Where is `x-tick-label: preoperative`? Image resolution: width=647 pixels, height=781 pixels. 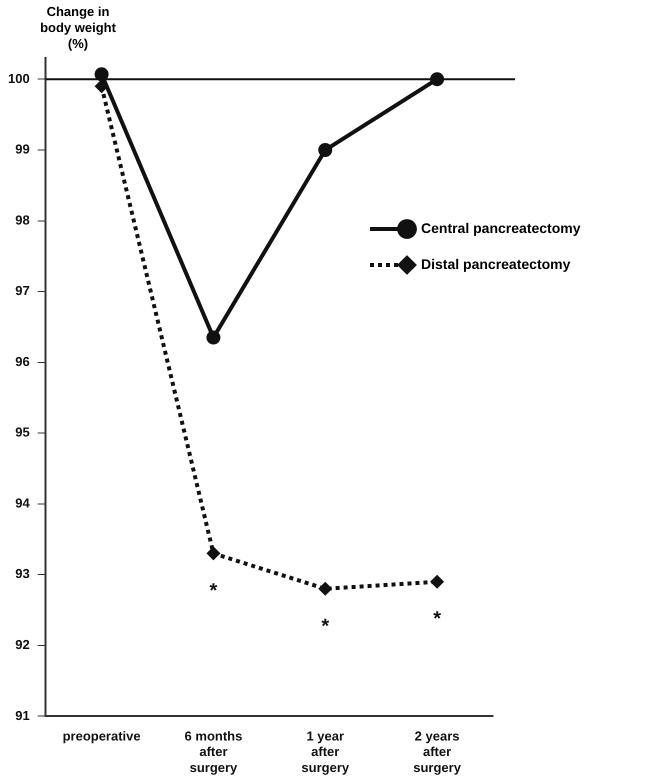
x-tick-label: preoperative is located at coordinates (101, 736).